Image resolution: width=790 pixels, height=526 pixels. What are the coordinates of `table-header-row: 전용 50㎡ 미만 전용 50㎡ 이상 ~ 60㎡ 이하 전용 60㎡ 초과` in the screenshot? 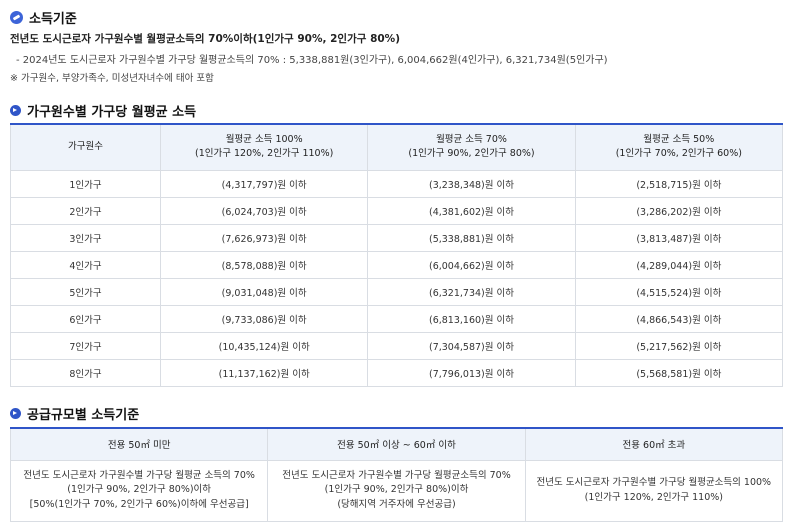 It's located at (396, 444).